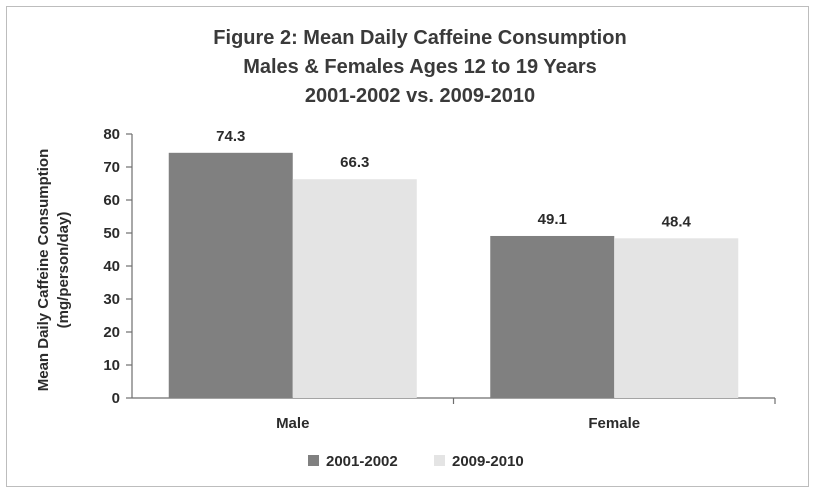 This screenshot has width=817, height=495. Describe the element at coordinates (111, 200) in the screenshot. I see `y-tick-label: 60` at that location.